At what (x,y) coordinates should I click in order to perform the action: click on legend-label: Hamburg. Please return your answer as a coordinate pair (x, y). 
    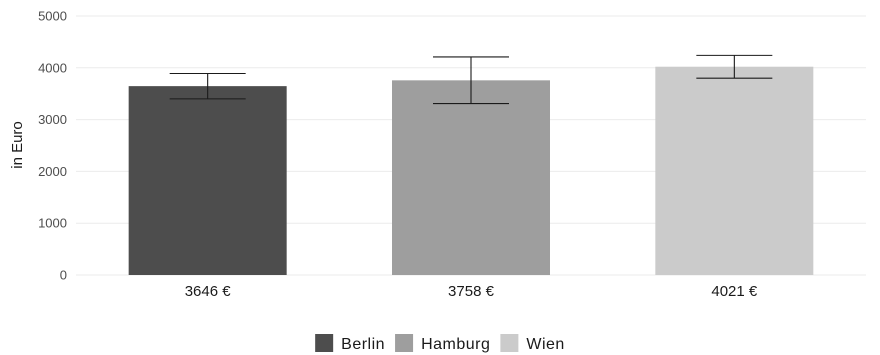
    Looking at the image, I should click on (455, 344).